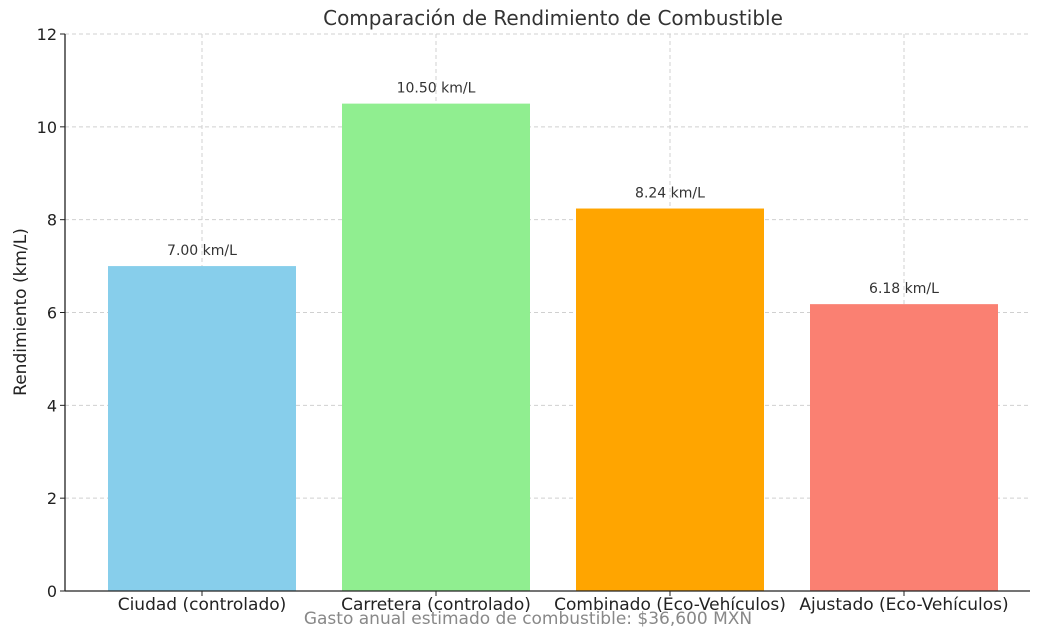  What do you see at coordinates (670, 194) in the screenshot?
I see `bar-value-label: 8.24 km/L` at bounding box center [670, 194].